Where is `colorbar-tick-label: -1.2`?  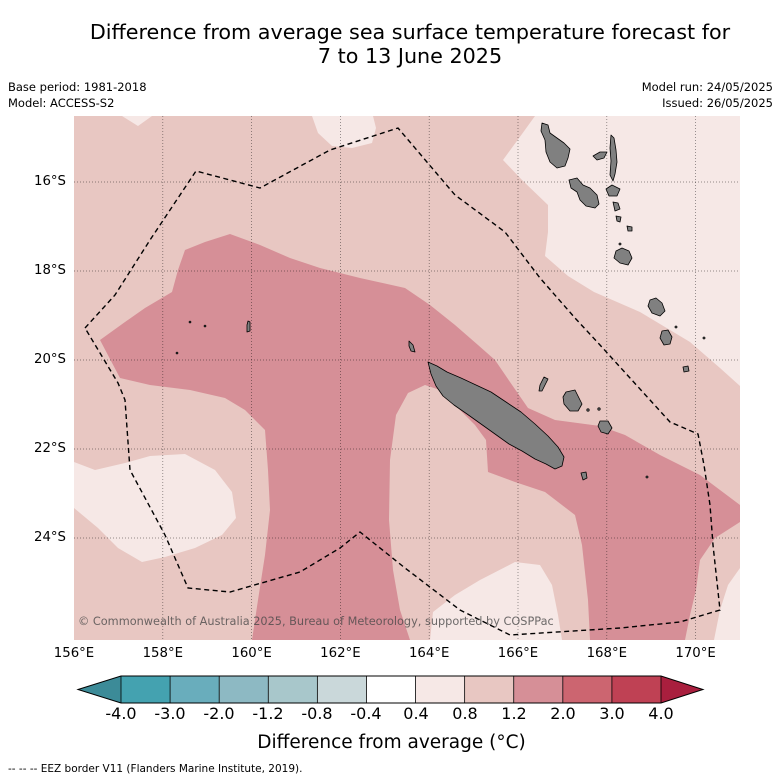
colorbar-tick-label: -1.2 is located at coordinates (268, 713).